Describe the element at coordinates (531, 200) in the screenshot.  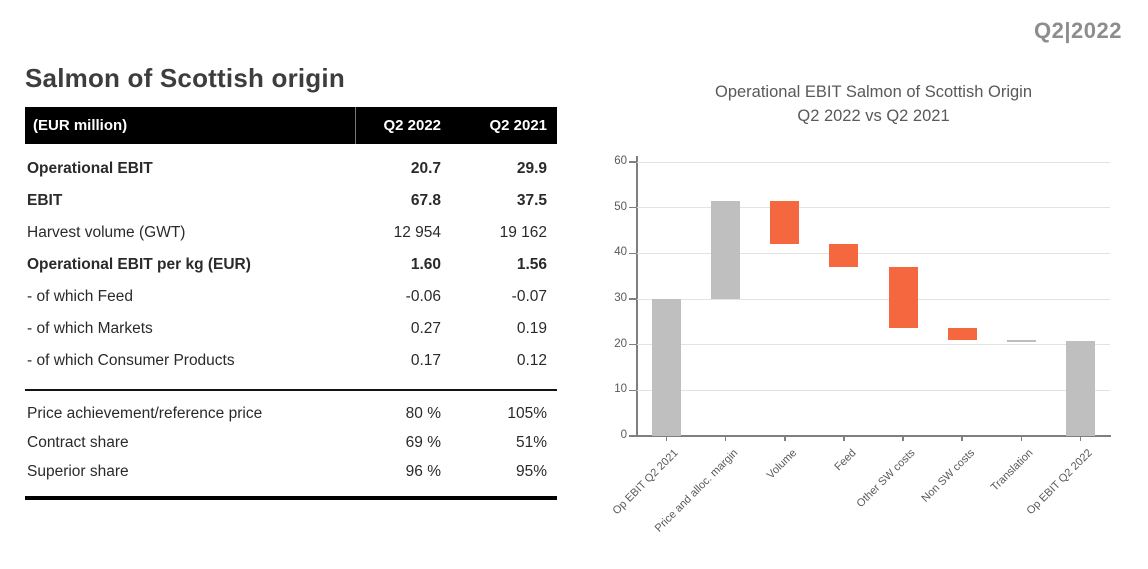
I see `row-value-q2-2021: 37.5` at that location.